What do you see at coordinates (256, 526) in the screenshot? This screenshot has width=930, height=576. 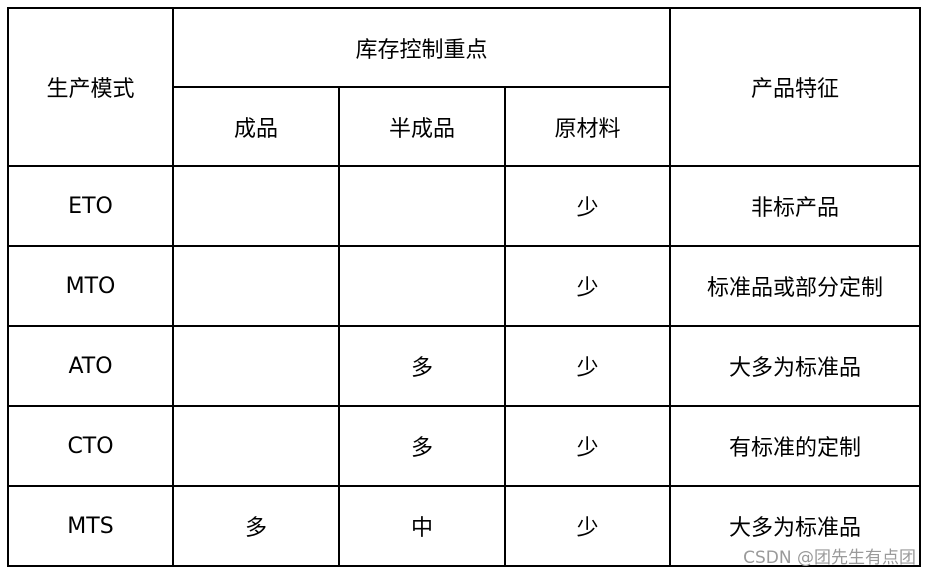 I see `cell-finished: 多` at bounding box center [256, 526].